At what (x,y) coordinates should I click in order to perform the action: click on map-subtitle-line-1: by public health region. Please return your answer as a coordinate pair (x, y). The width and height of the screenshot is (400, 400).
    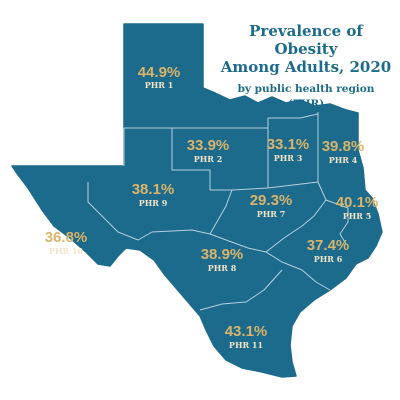
    Looking at the image, I should click on (306, 89).